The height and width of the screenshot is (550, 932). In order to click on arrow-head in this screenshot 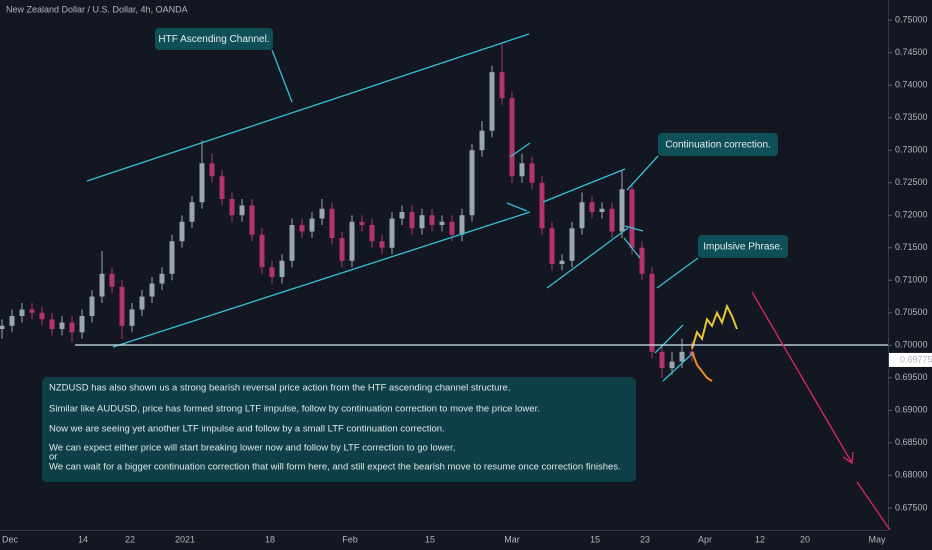, I will do `click(848, 458)`.